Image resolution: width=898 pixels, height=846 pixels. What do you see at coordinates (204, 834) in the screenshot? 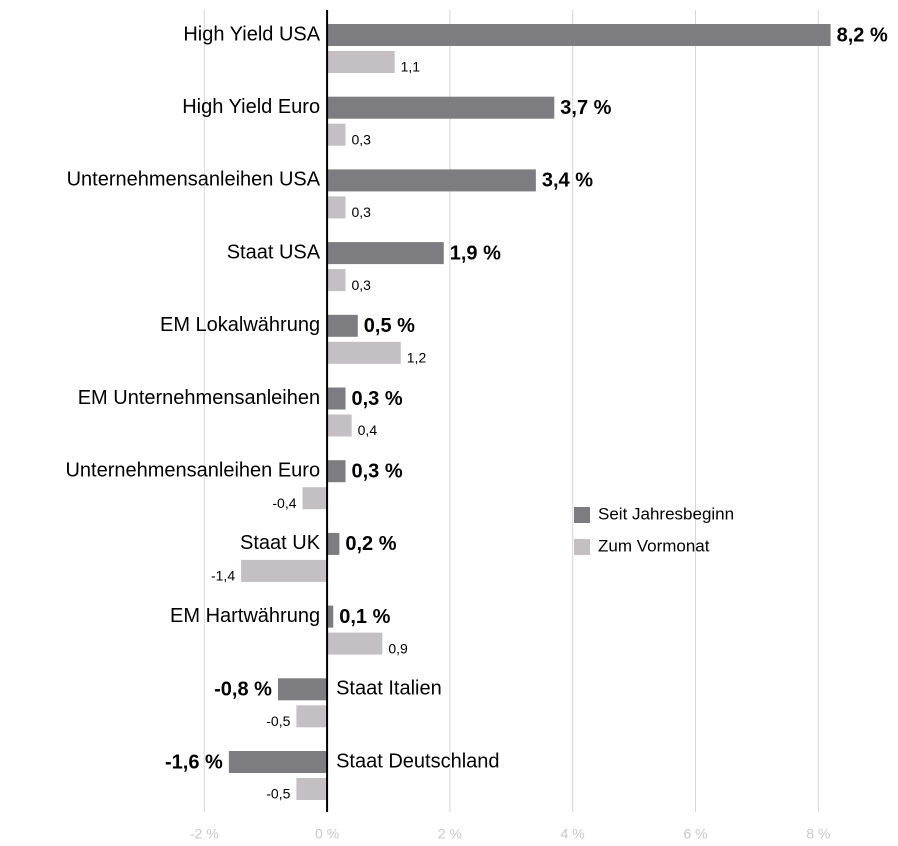
I see `x-tick-label: -2 %` at bounding box center [204, 834].